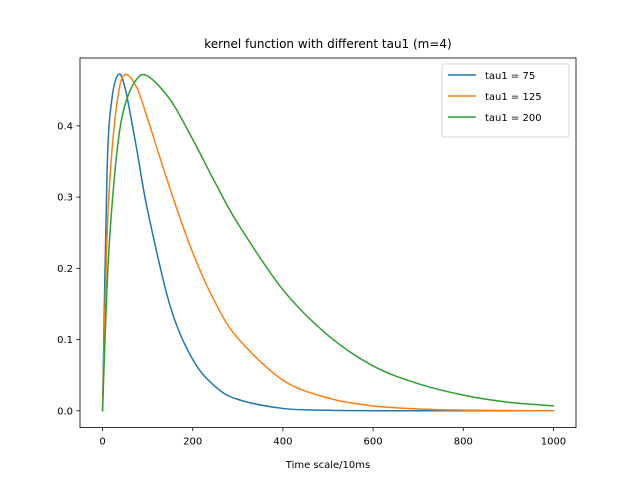 The height and width of the screenshot is (480, 640). I want to click on y-tick-label: 0.1, so click(65, 340).